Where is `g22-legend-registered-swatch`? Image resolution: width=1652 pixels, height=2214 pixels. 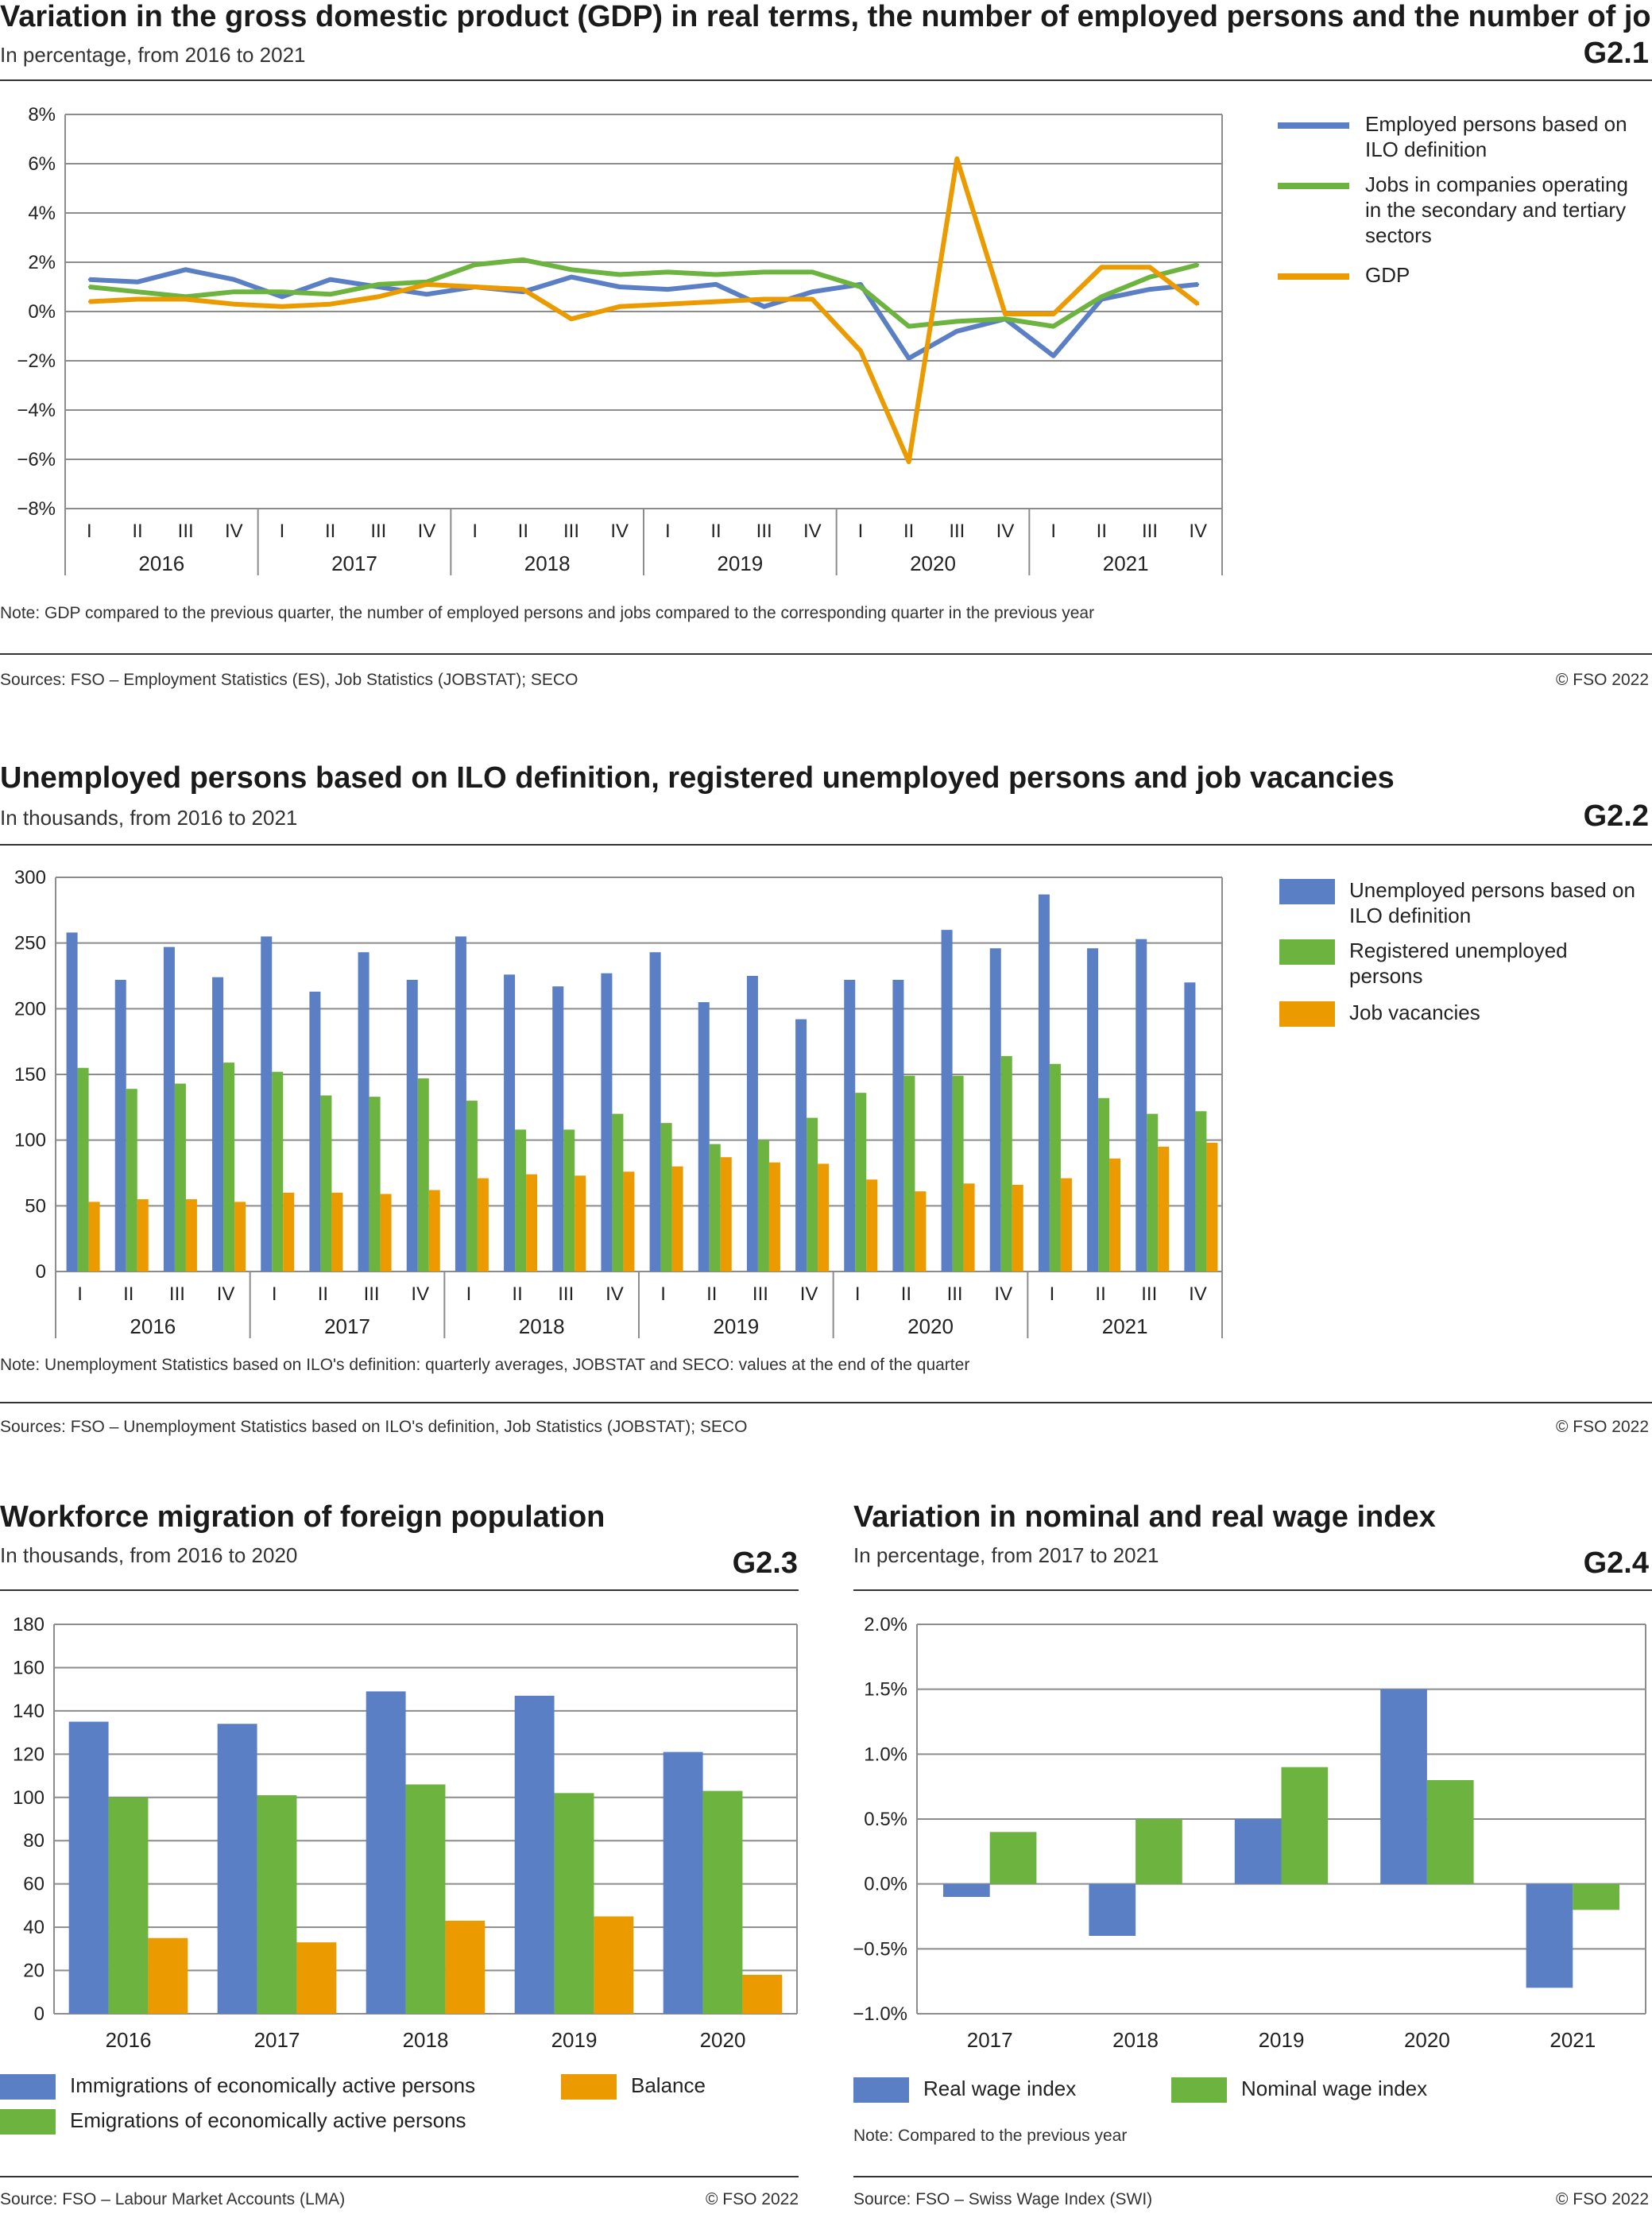 g22-legend-registered-swatch is located at coordinates (1307, 952).